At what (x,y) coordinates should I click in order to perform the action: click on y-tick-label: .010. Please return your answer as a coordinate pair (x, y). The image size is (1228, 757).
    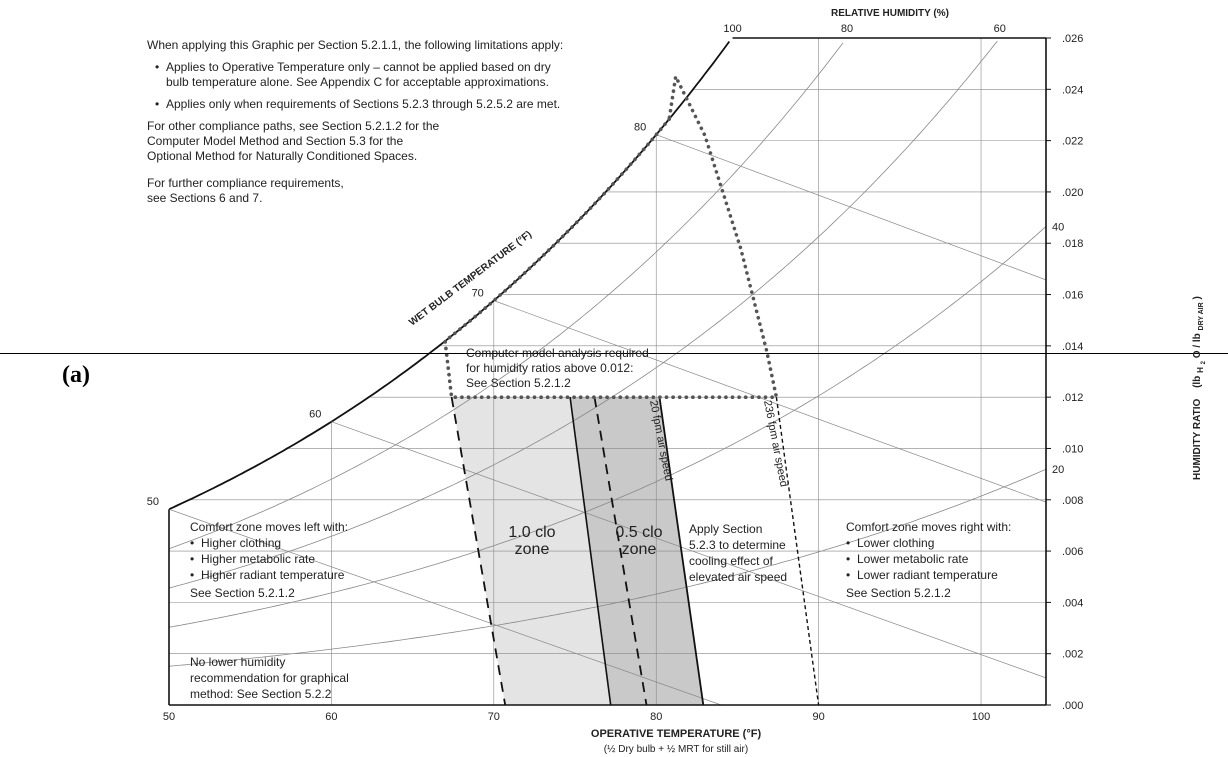
    Looking at the image, I should click on (1072, 449).